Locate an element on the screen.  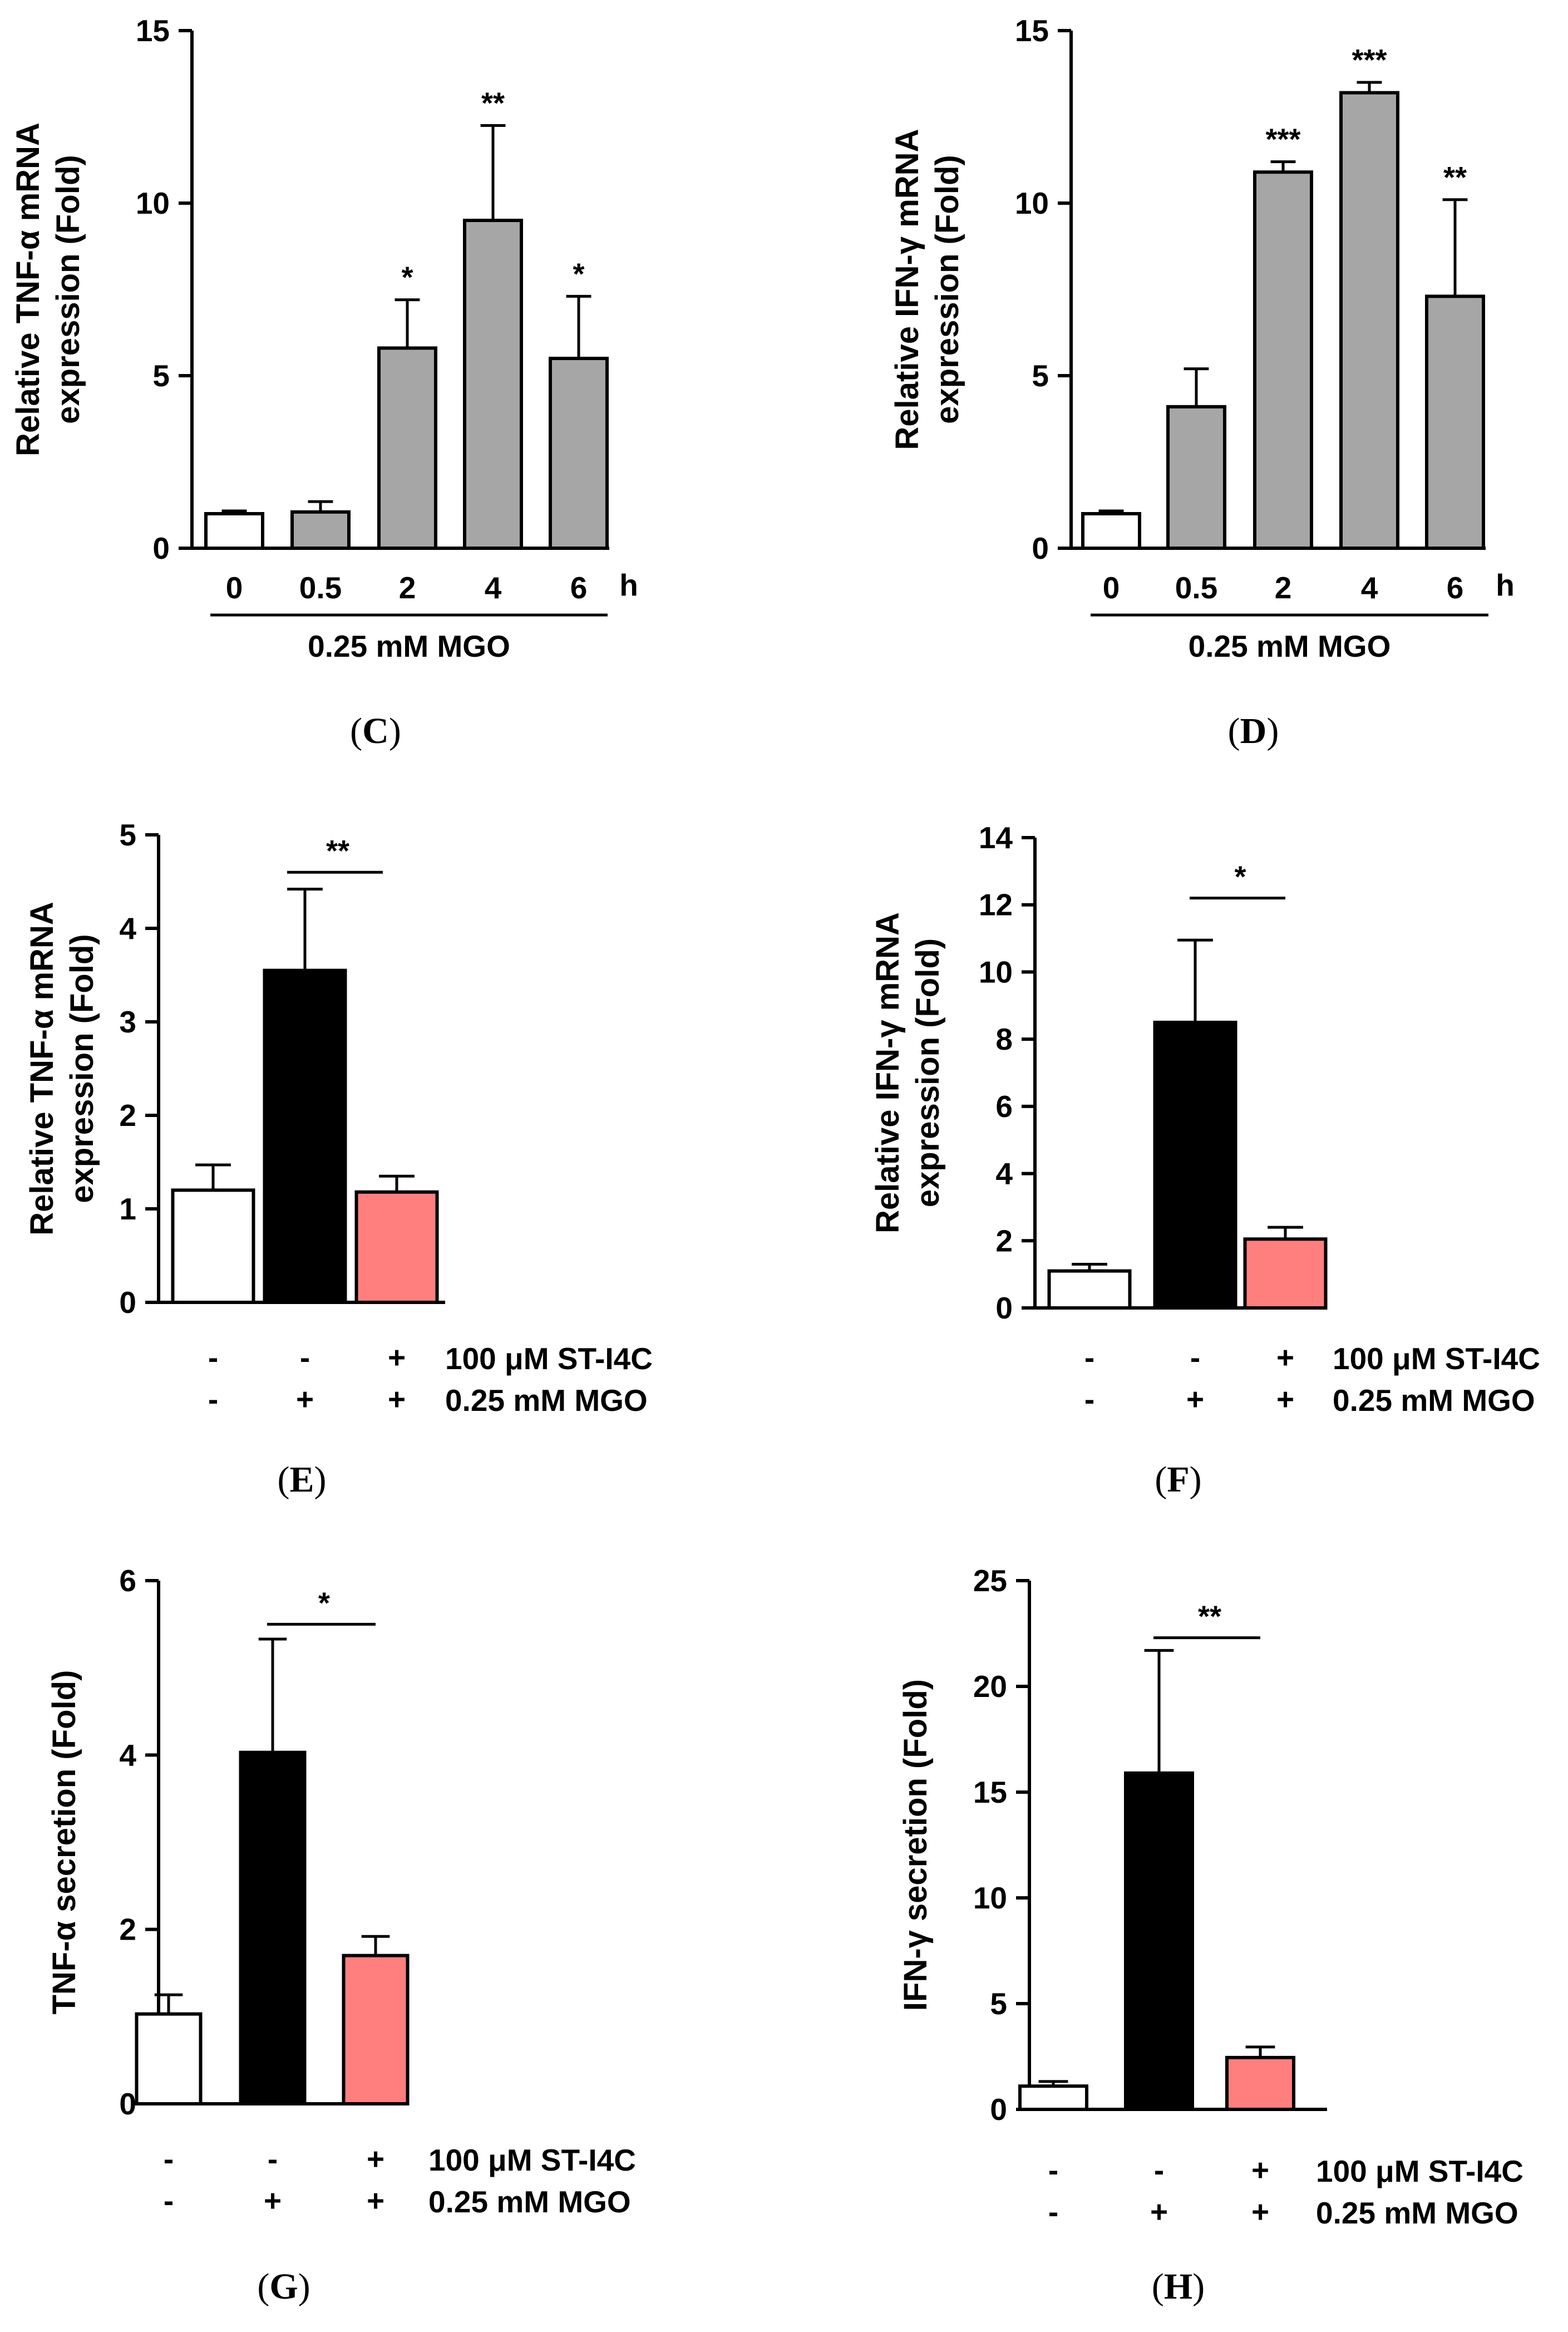
y-axis-label: IFN-γ secretion (Fold) is located at coordinates (916, 1845).